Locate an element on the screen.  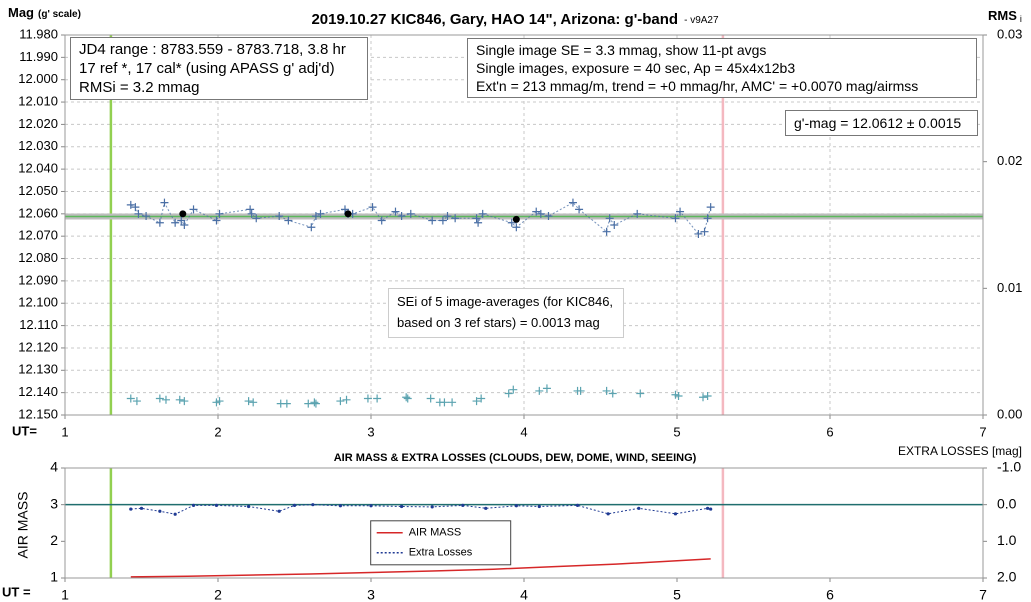
y2-tick-label: 2.0 is located at coordinates (1007, 577).